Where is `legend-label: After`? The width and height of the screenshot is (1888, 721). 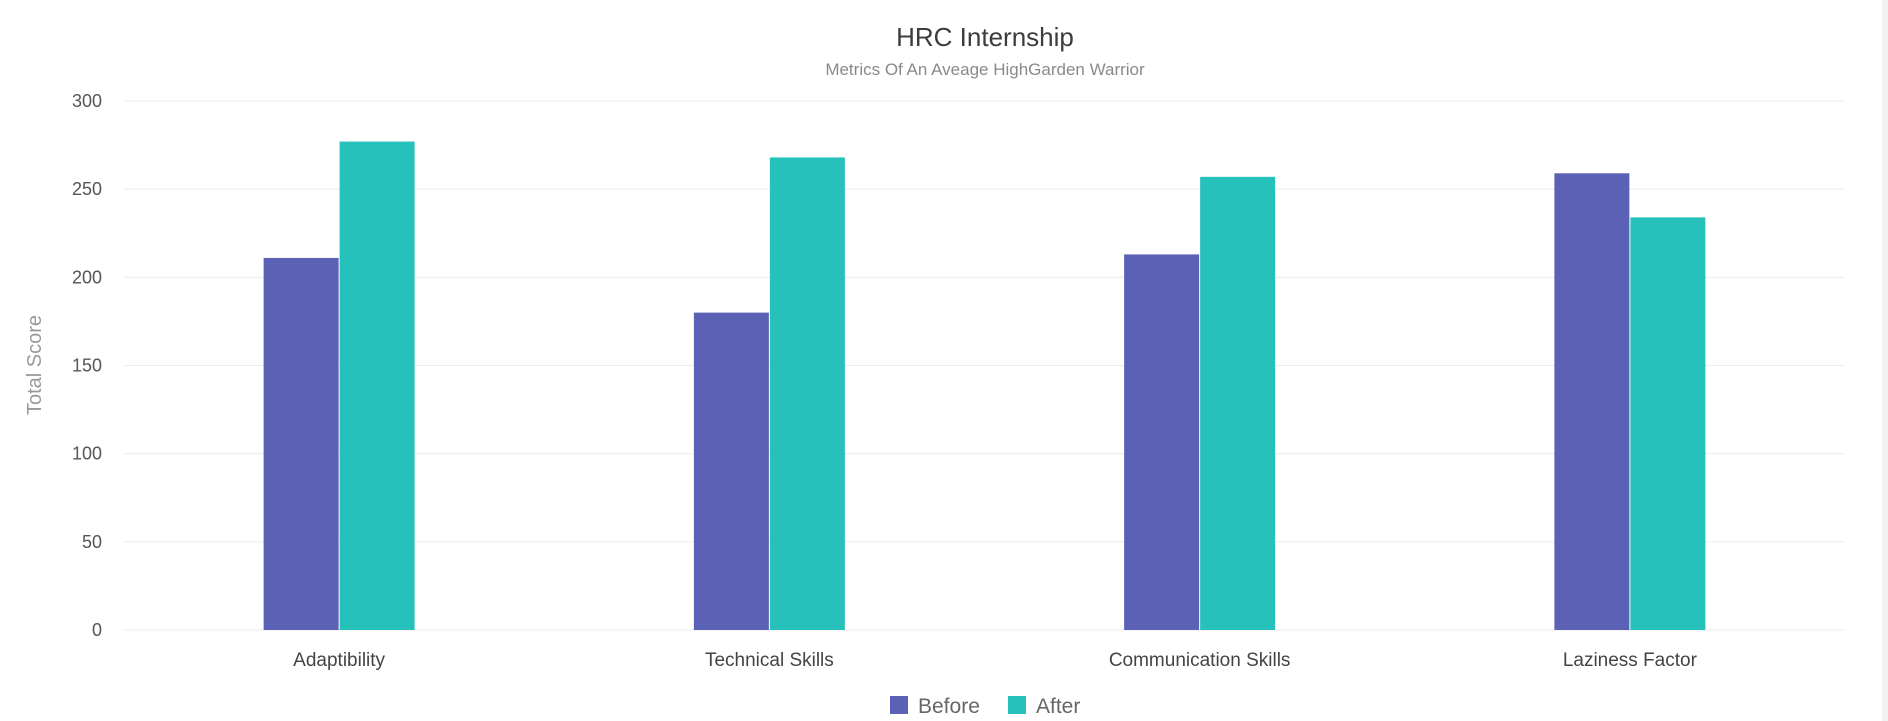 legend-label: After is located at coordinates (1058, 706).